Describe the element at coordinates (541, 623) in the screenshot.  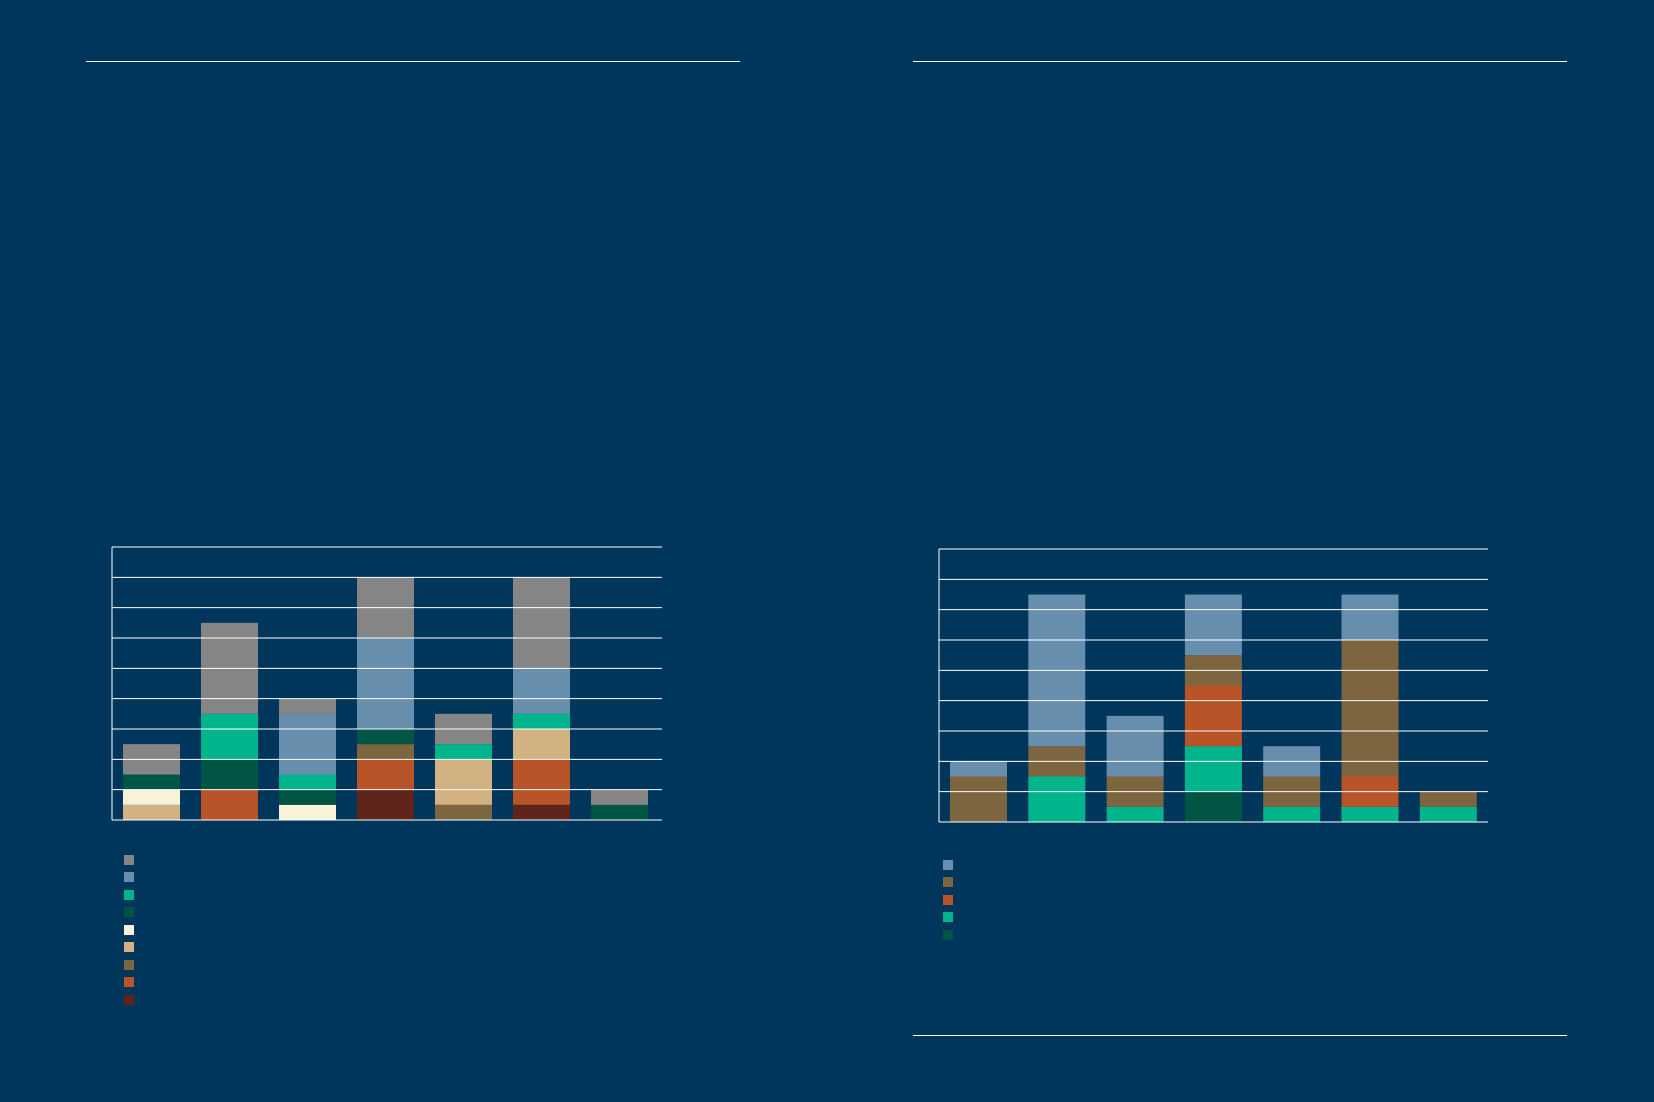
I see `bar-segment-left-c5-s8` at that location.